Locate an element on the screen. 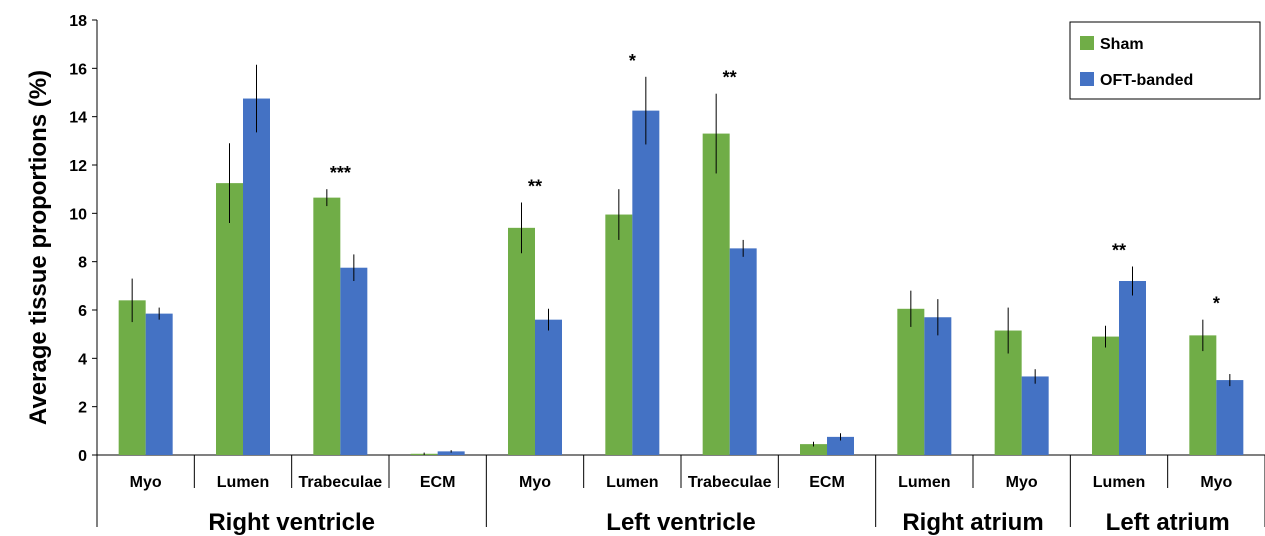  y-tick-label: 6 is located at coordinates (82, 311).